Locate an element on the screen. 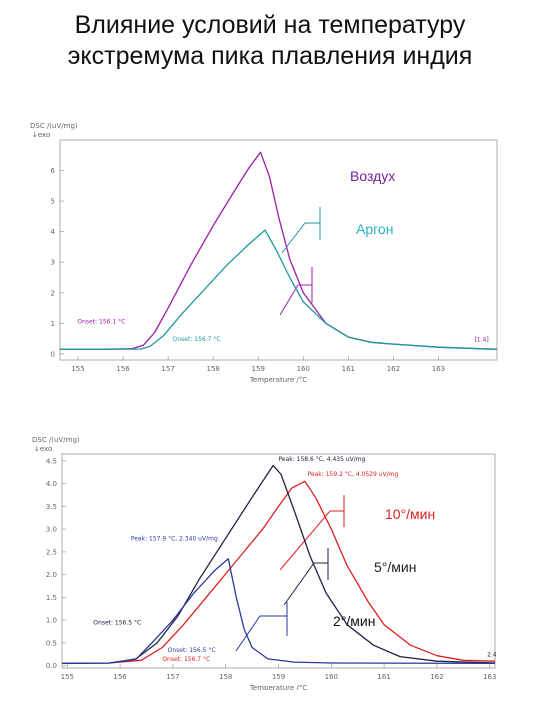 The image size is (540, 720). point-annotation: Peak: 159.2 °C, 4.0529 uV/mg is located at coordinates (353, 474).